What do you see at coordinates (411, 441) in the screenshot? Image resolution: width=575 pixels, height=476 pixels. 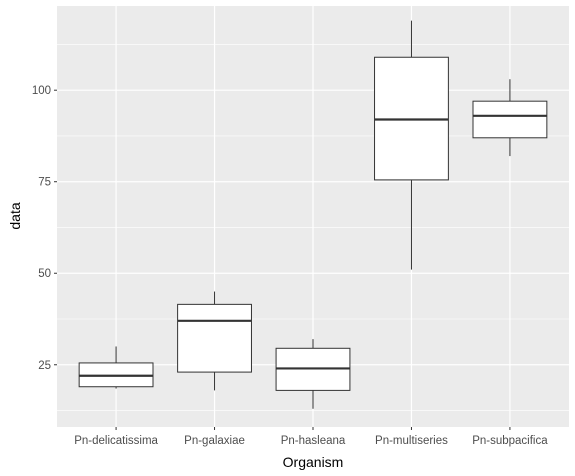 I see `x-tick-label: Pn-multiseries` at bounding box center [411, 441].